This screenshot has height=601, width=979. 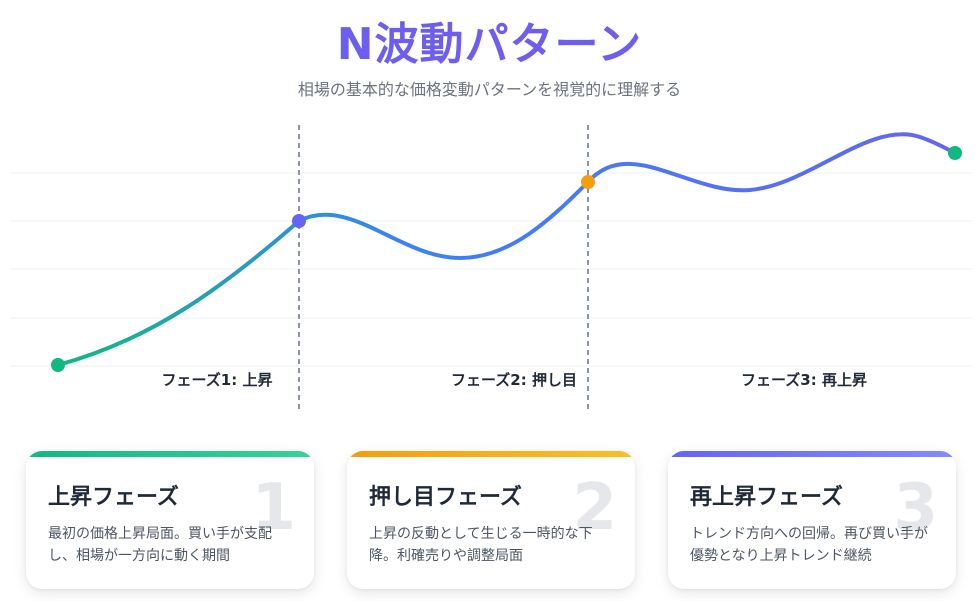 What do you see at coordinates (812, 520) in the screenshot?
I see `phase-card-3: 3 再上昇フェーズ トレンド方向への回帰。再び買い手が優勢となり上昇トレンド継続` at bounding box center [812, 520].